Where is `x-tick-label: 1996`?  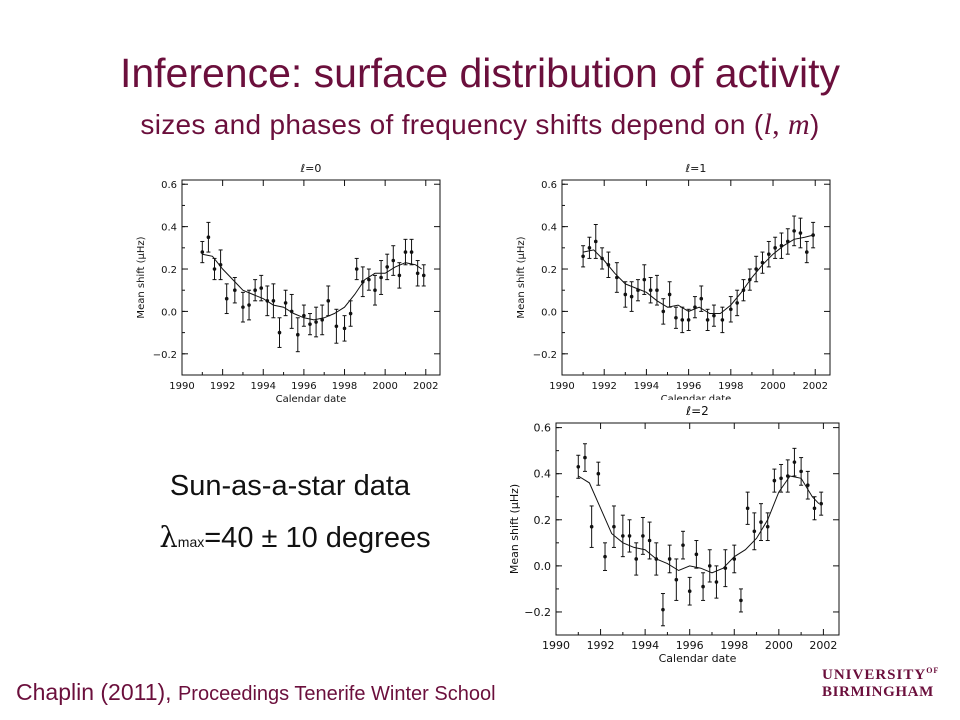
x-tick-label: 1996 is located at coordinates (688, 386).